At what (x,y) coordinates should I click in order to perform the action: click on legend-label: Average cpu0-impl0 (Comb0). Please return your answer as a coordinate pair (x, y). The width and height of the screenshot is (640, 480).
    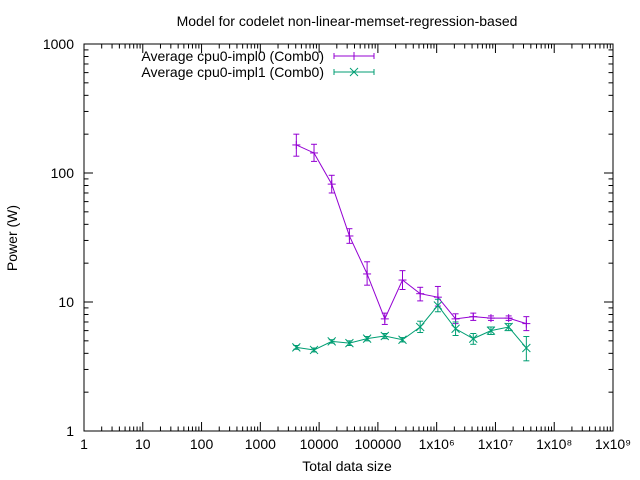
    Looking at the image, I should click on (232, 56).